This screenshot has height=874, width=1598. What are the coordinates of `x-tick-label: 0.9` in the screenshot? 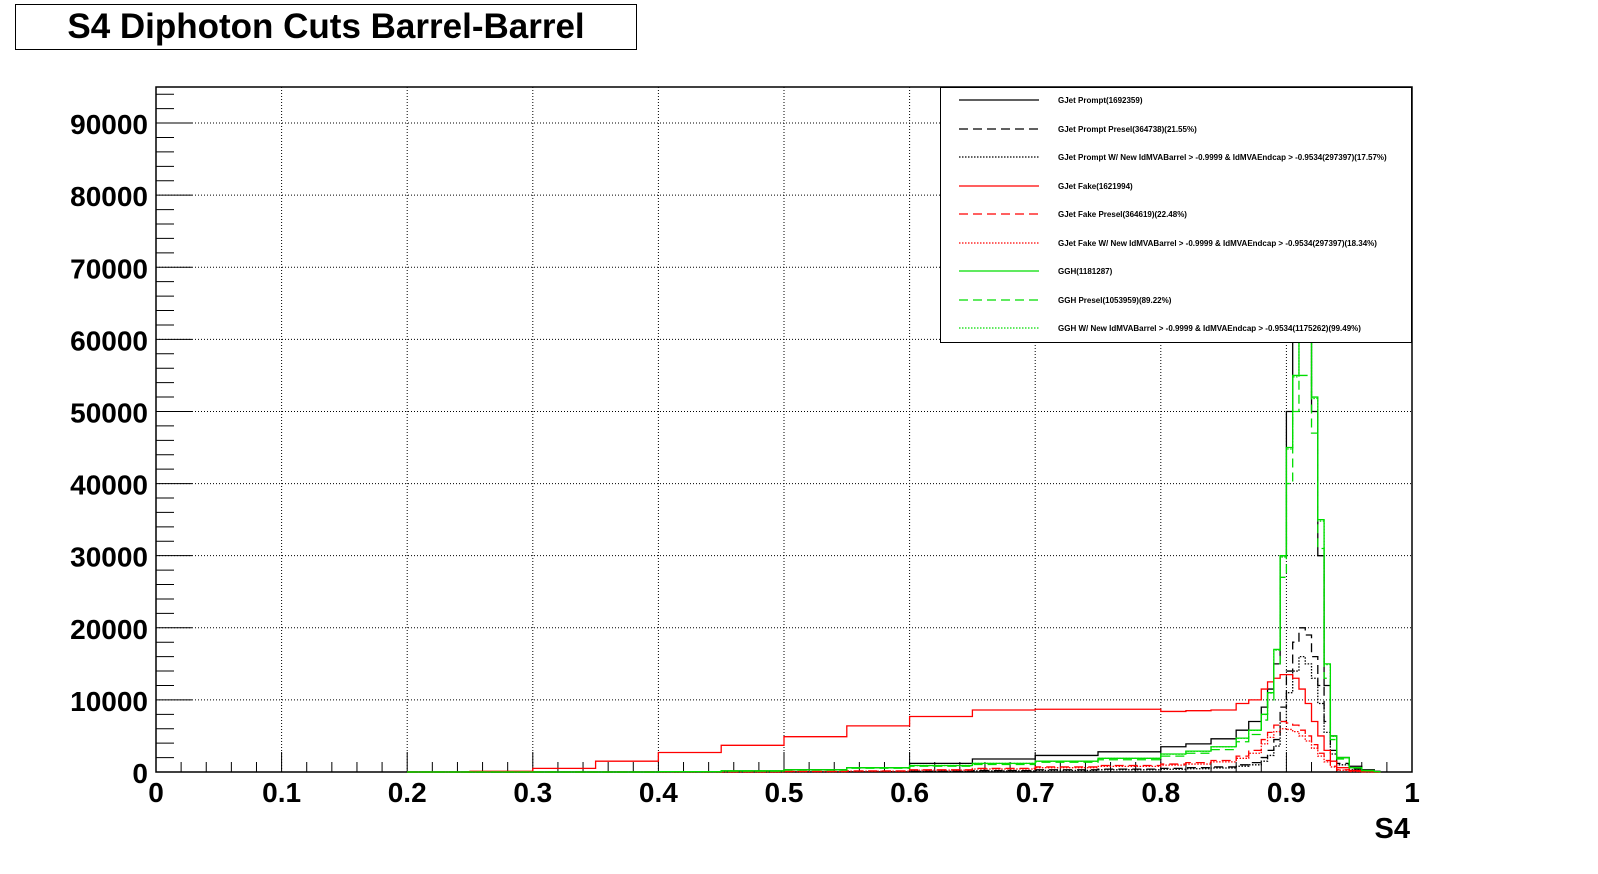 It's located at (1286, 792).